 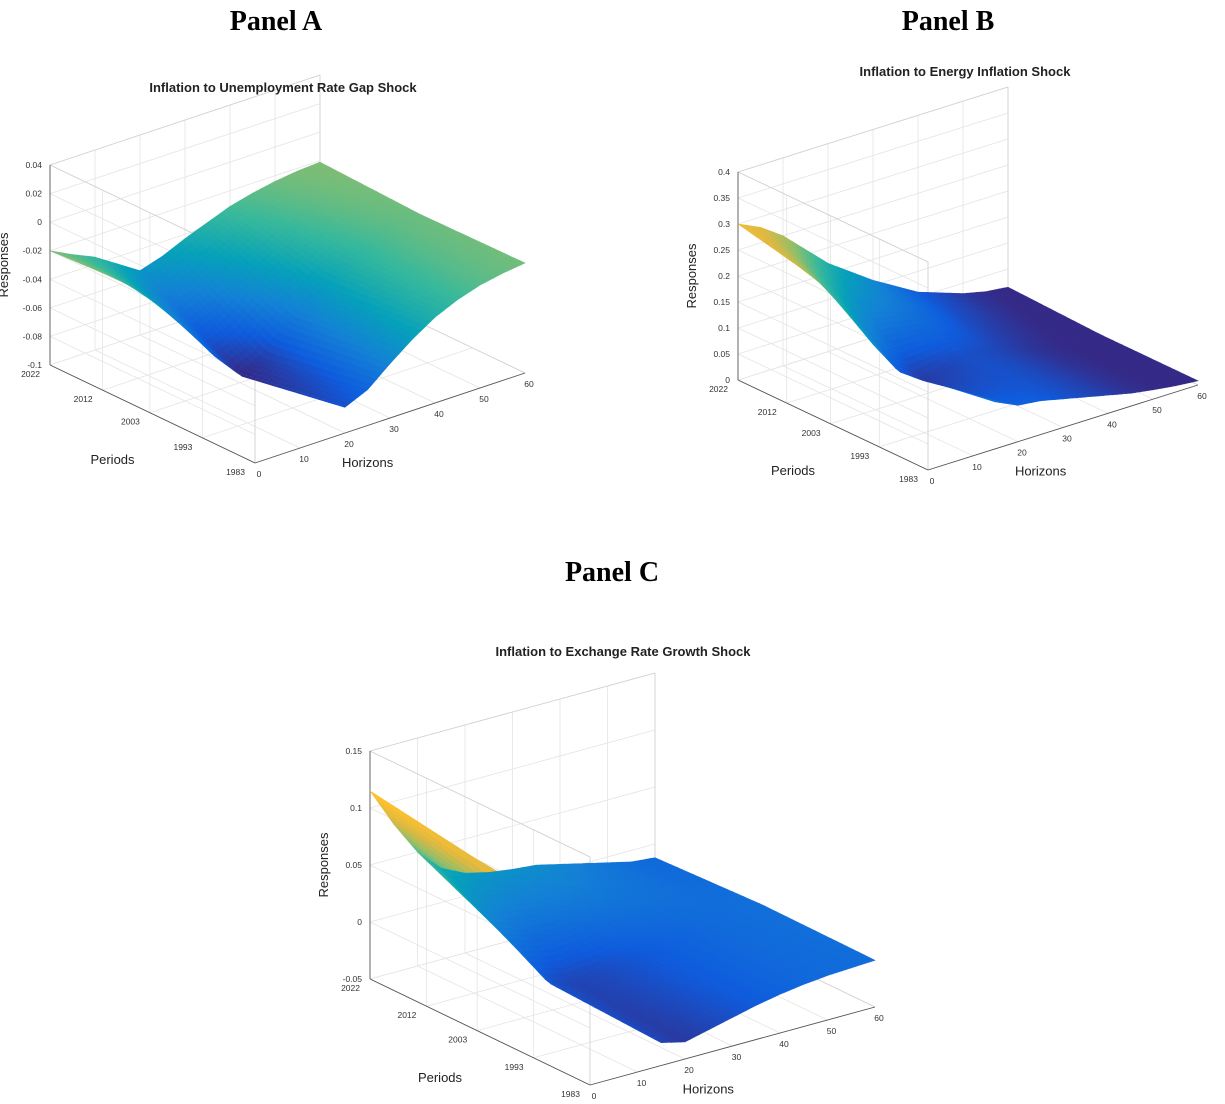 What do you see at coordinates (33, 194) in the screenshot?
I see `z-tick-label: 0.02` at bounding box center [33, 194].